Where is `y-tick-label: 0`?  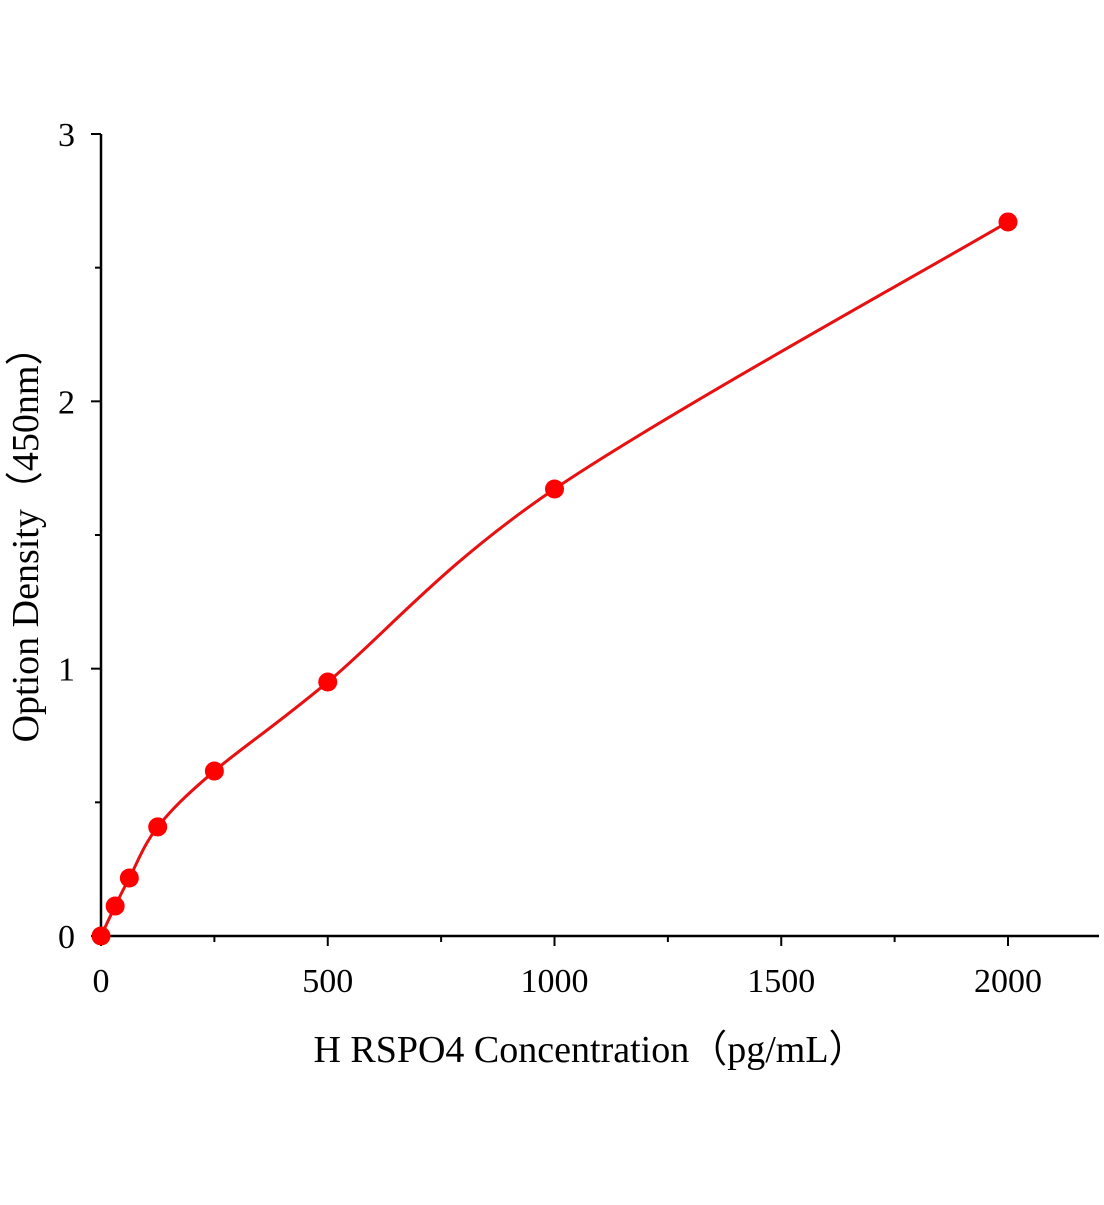
y-tick-label: 0 is located at coordinates (66, 937).